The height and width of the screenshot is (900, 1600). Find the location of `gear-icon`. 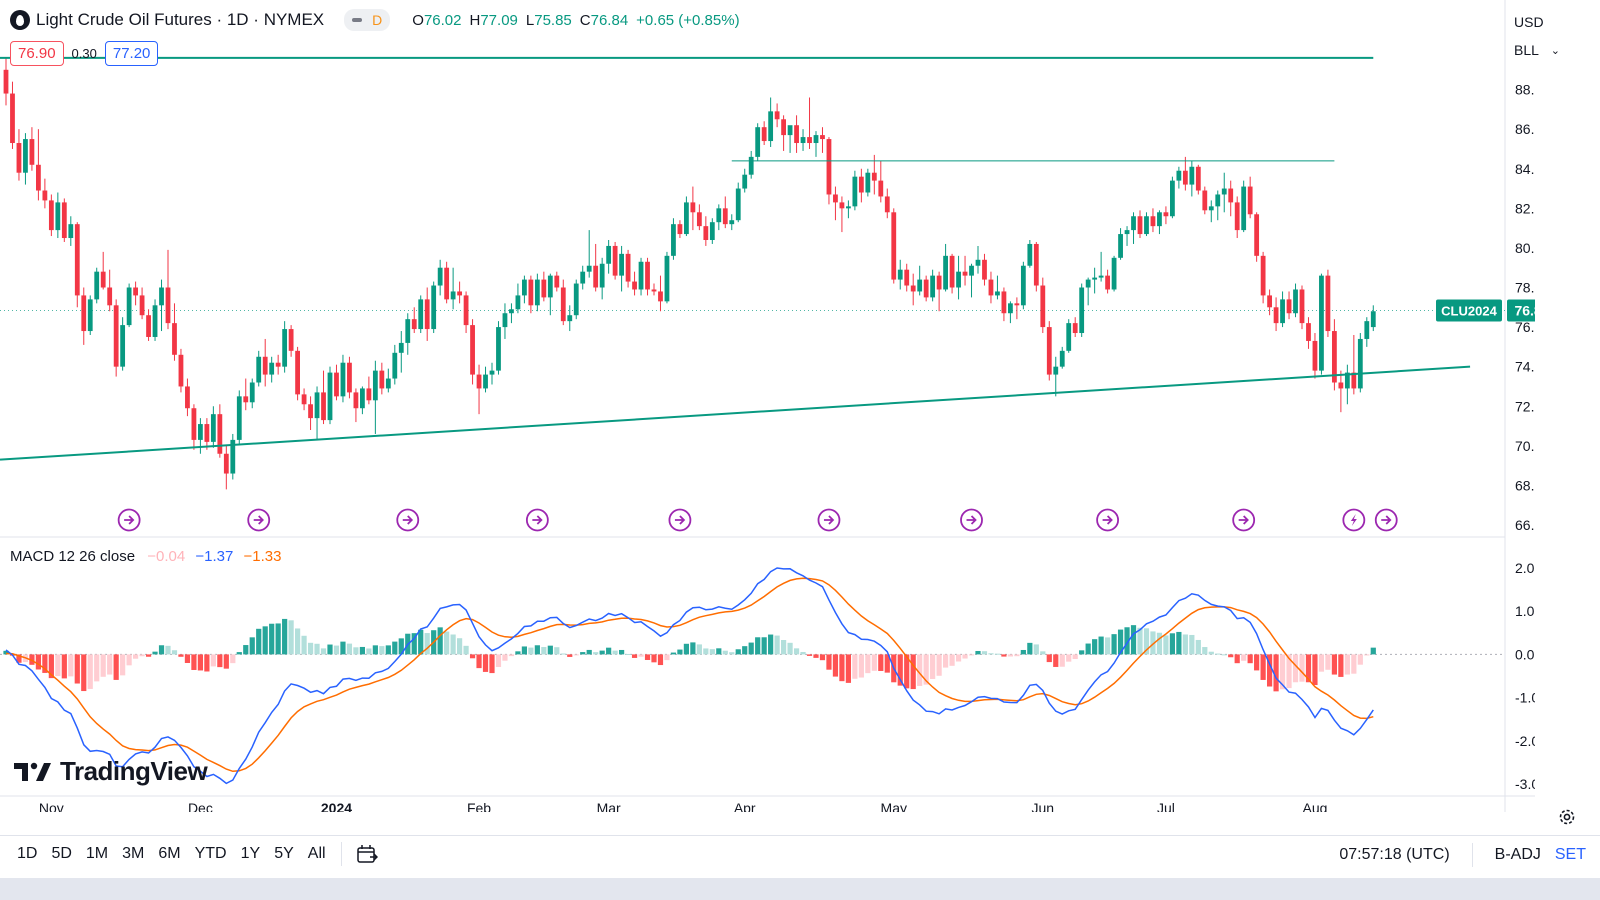

gear-icon is located at coordinates (1567, 817).